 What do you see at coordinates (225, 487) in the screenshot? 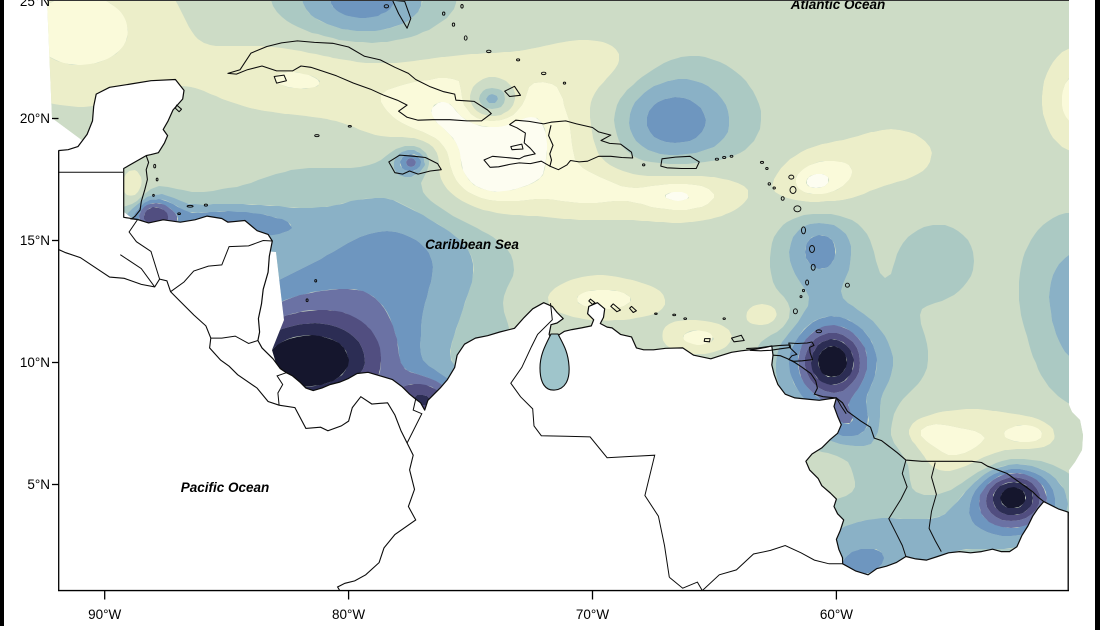
I see `svg-text: Pacific Ocean` at bounding box center [225, 487].